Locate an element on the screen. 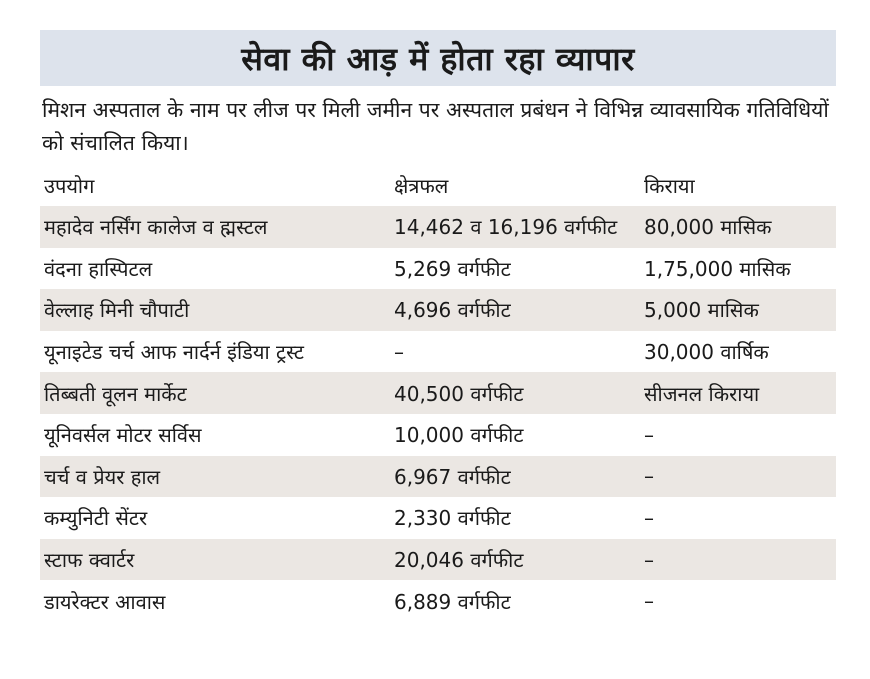 This screenshot has height=679, width=870. table-row: स्टाफ क्वार्टर 20,046 वर्गफीट – is located at coordinates (438, 559).